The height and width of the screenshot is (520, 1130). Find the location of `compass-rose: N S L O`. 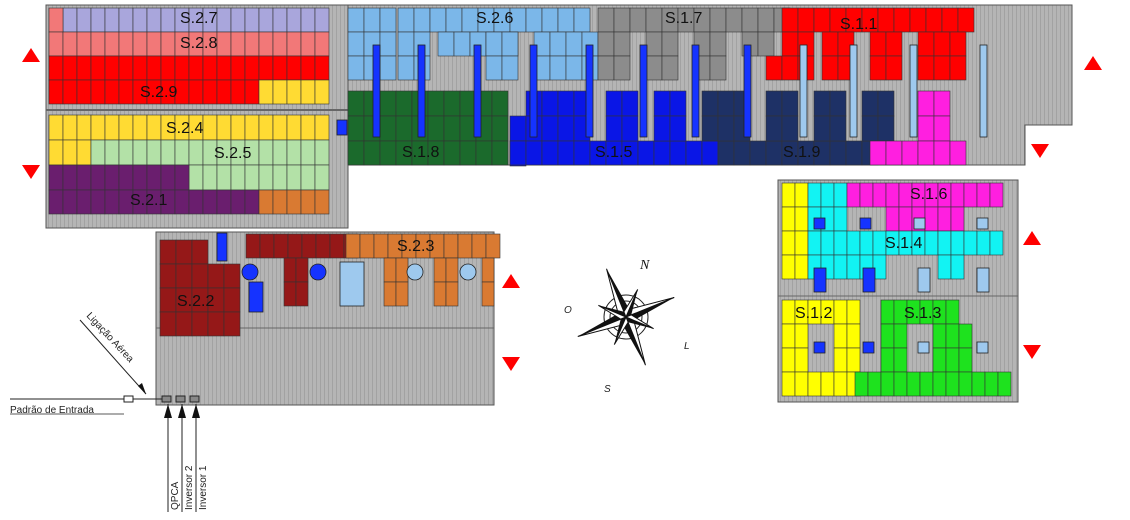

compass-rose: N S L O is located at coordinates (627, 326).